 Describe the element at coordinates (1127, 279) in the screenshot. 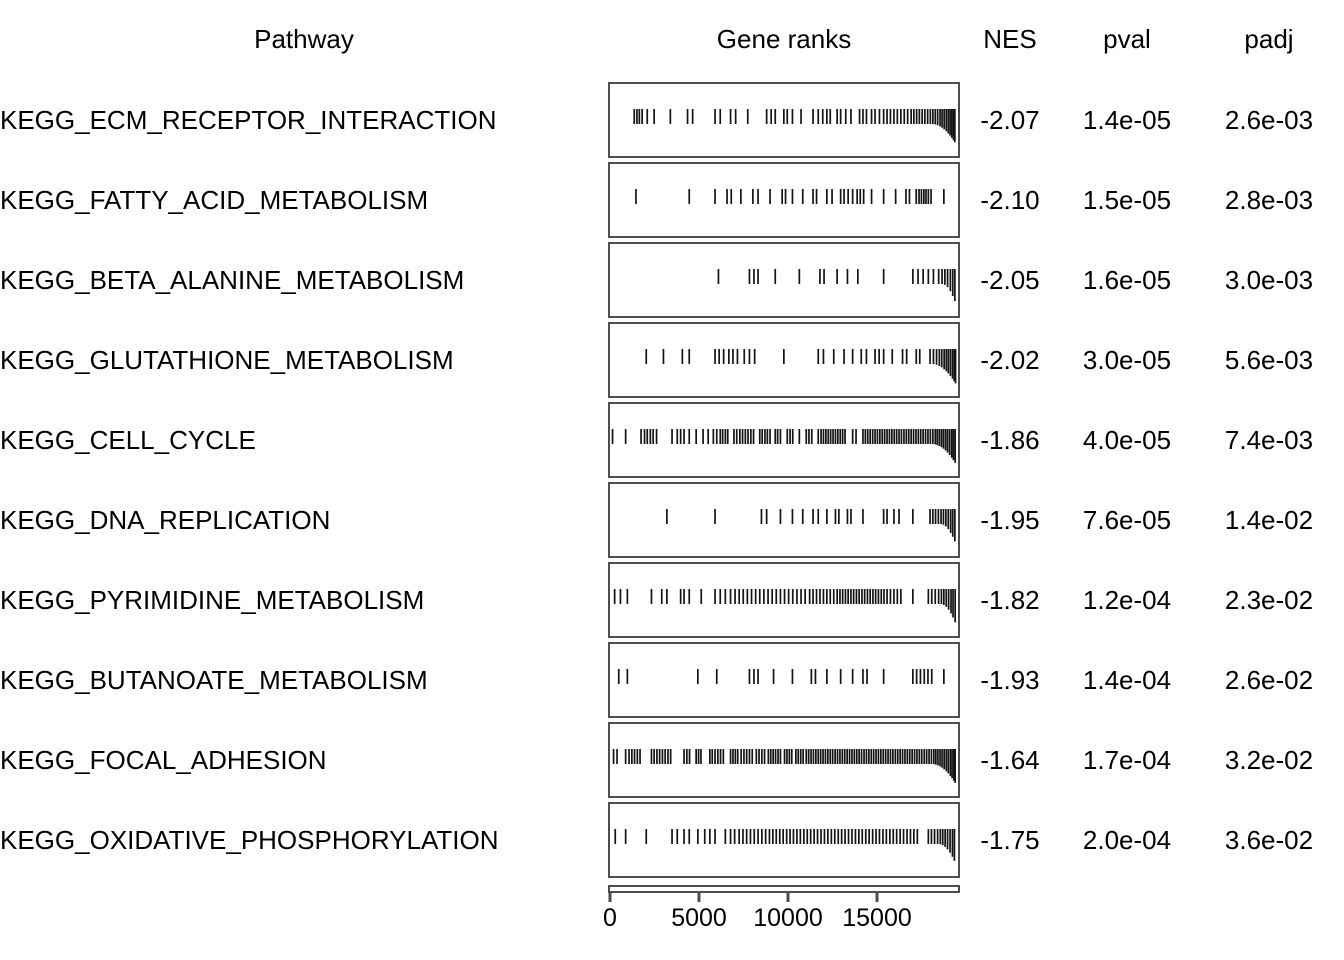

I see `pval-value: 1.6e-05` at that location.